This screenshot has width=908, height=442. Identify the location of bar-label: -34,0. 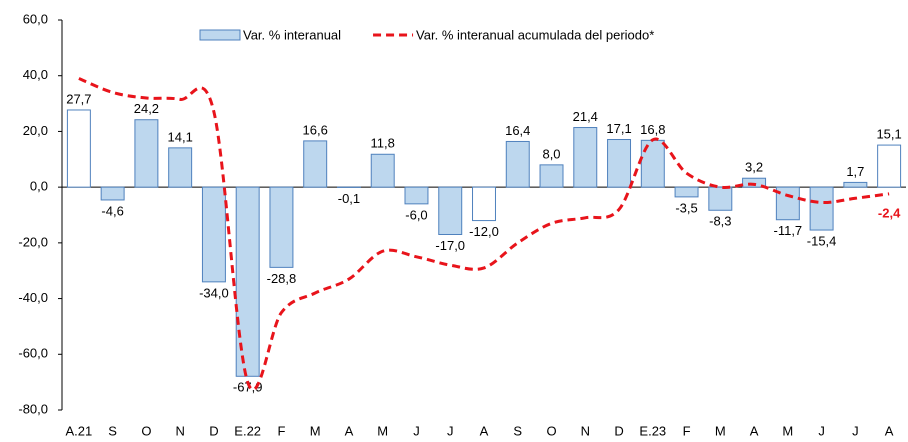
(214, 292).